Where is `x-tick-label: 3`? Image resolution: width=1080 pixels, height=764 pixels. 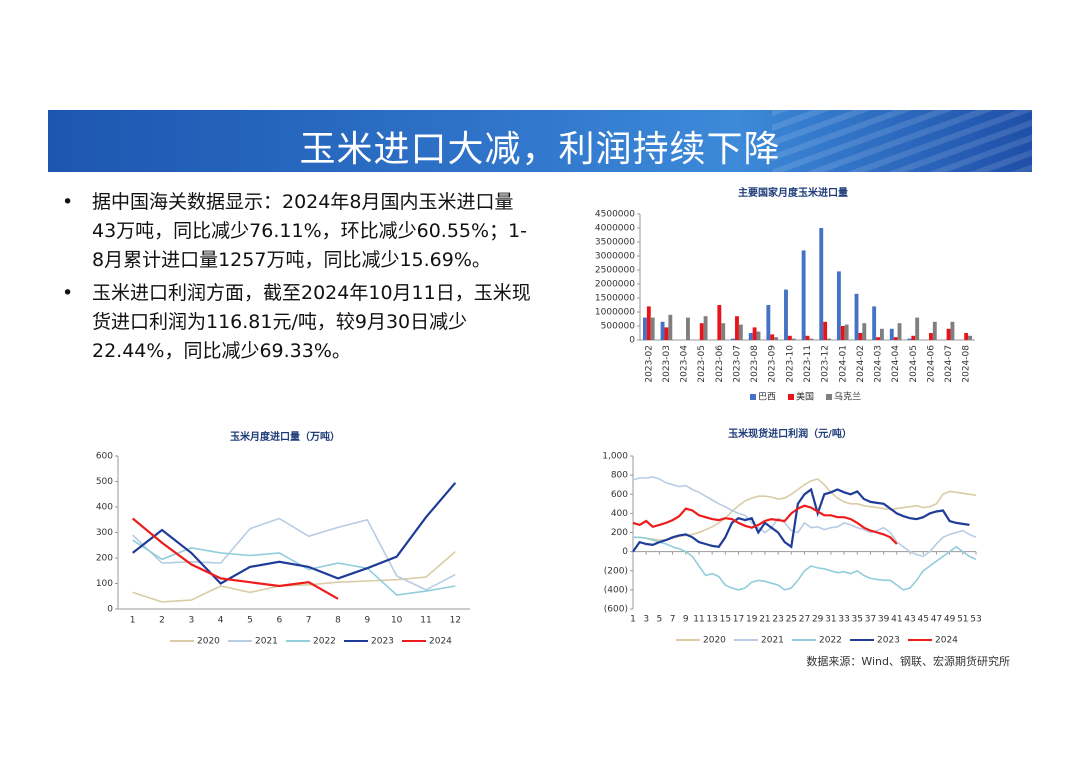 x-tick-label: 3 is located at coordinates (191, 621).